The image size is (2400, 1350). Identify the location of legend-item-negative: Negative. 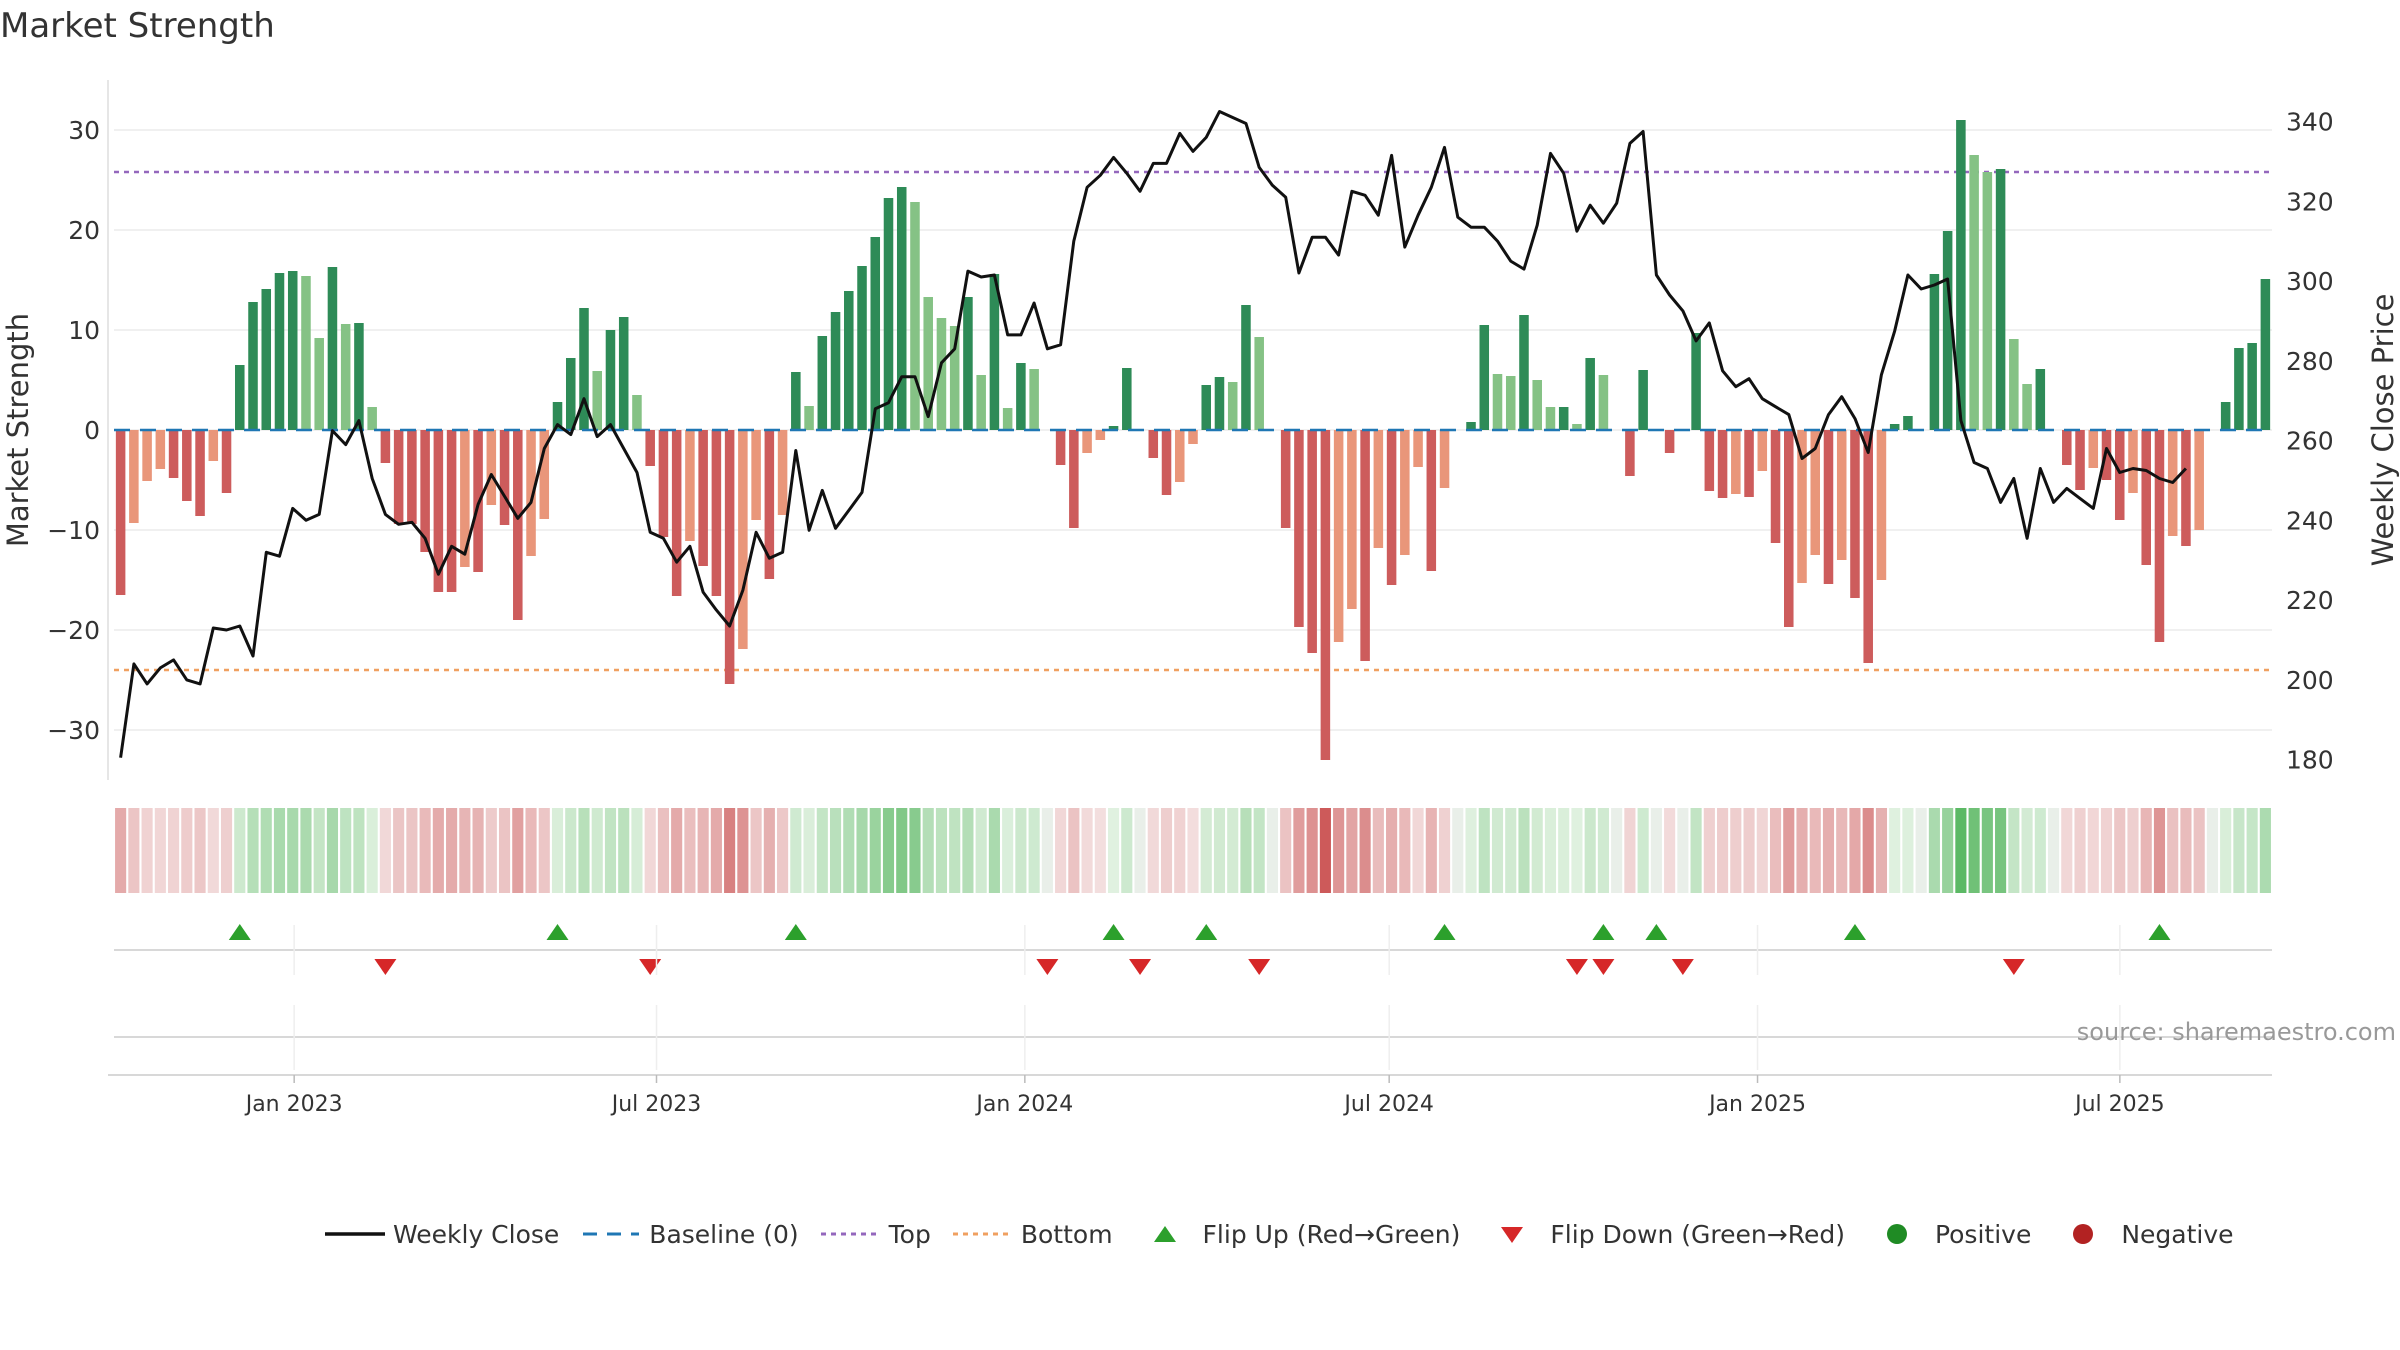
(2143, 1234).